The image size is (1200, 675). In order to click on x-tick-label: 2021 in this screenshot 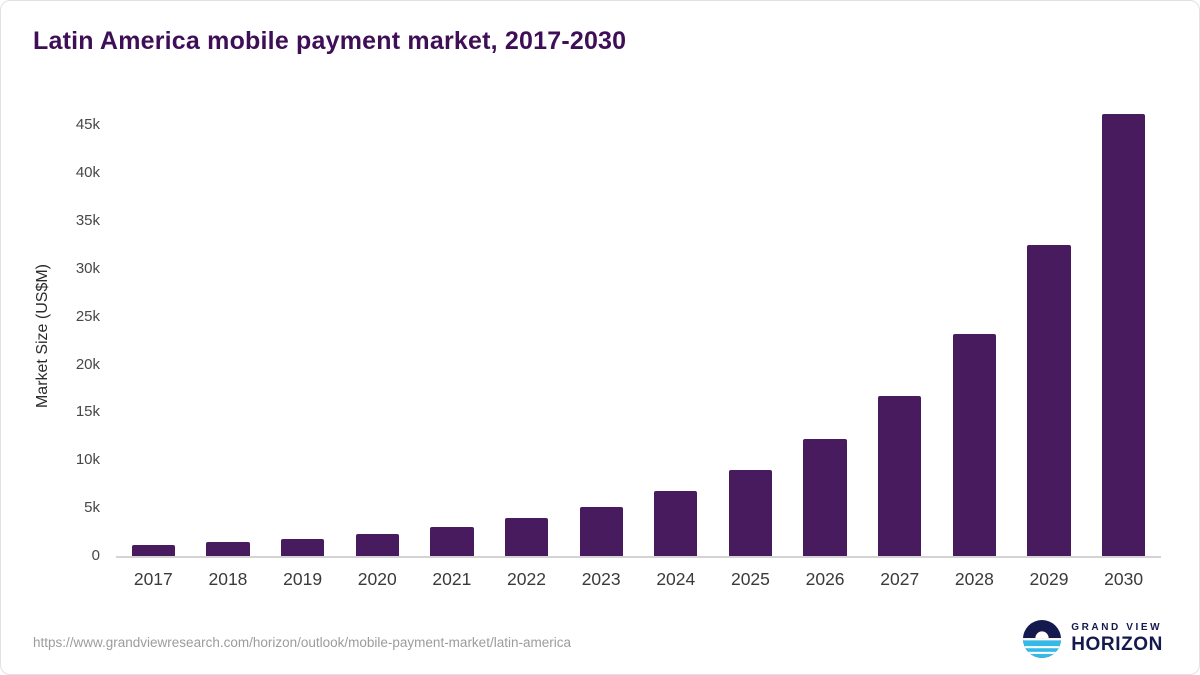, I will do `click(452, 579)`.